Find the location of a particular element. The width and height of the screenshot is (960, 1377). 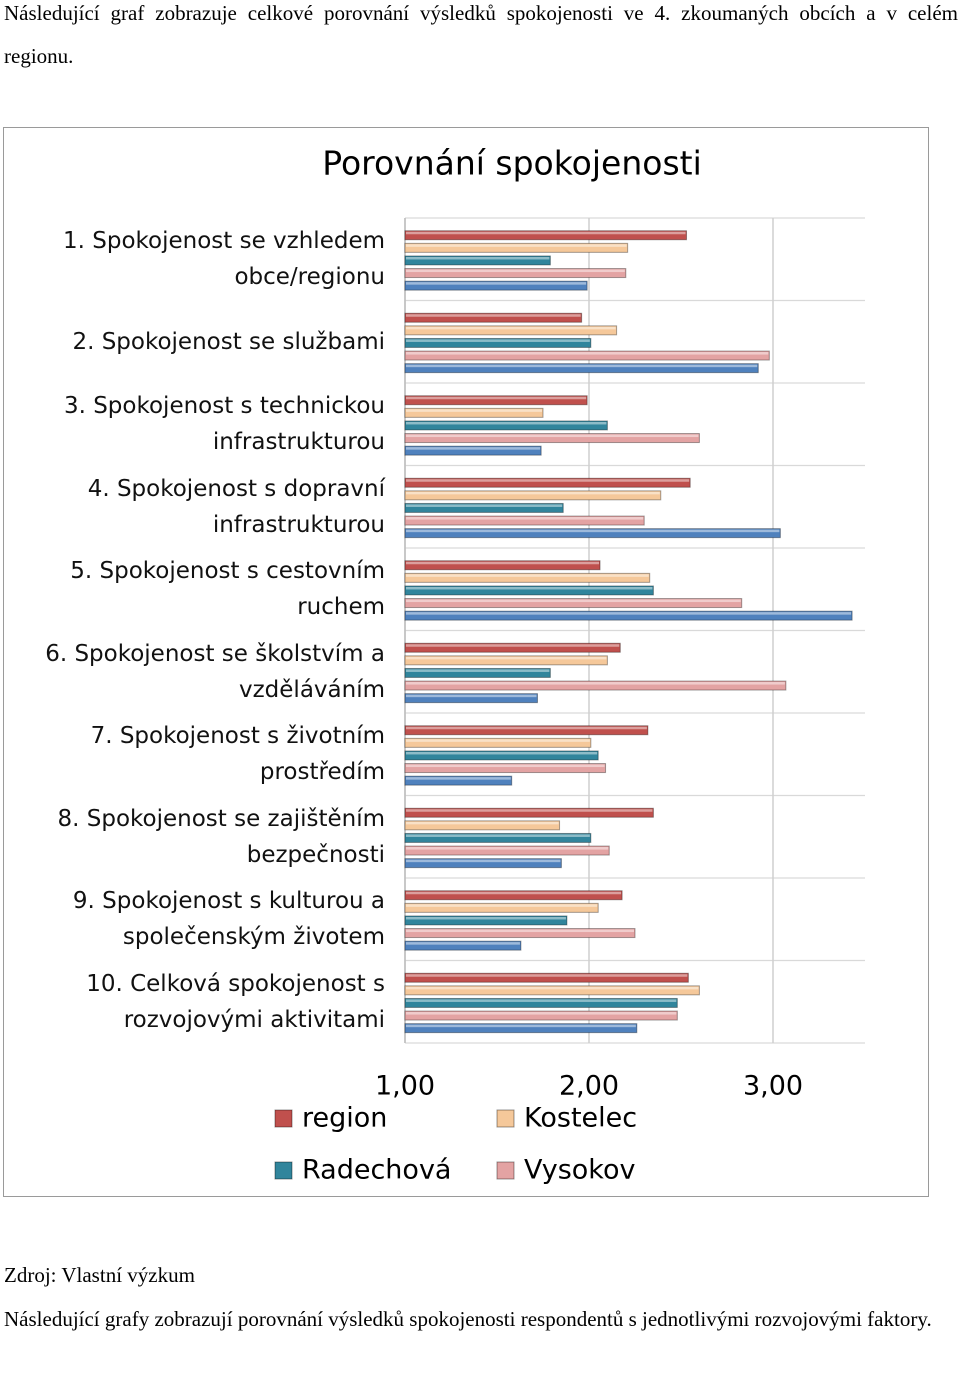

legend-label: Vysokov is located at coordinates (580, 1170).